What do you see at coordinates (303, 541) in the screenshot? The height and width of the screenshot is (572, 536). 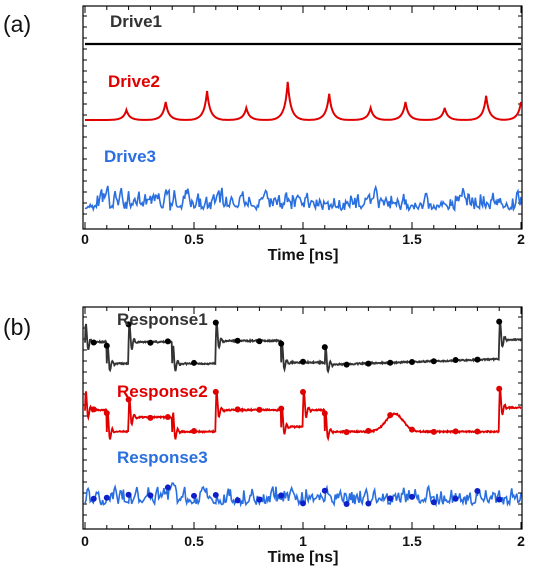 I see `panel-b-xtick-1: 1` at bounding box center [303, 541].